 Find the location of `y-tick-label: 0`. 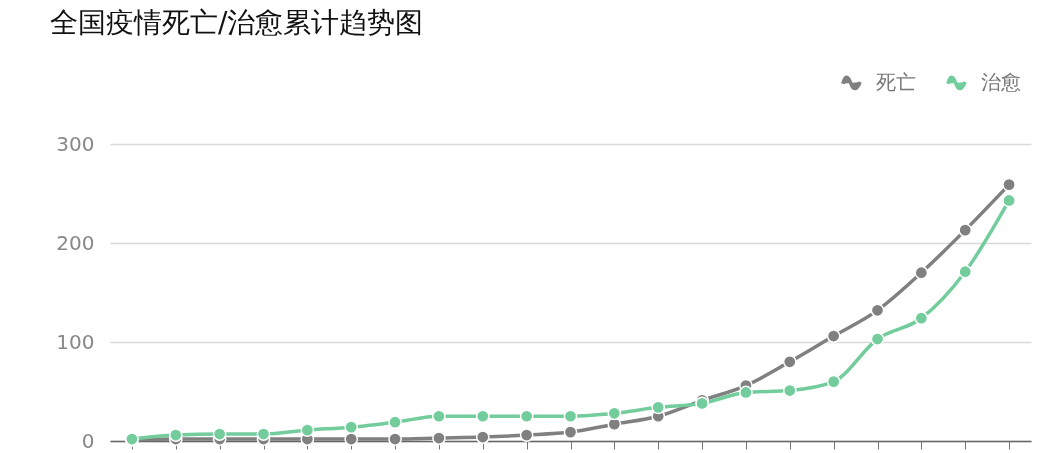

y-tick-label: 0 is located at coordinates (88, 440).